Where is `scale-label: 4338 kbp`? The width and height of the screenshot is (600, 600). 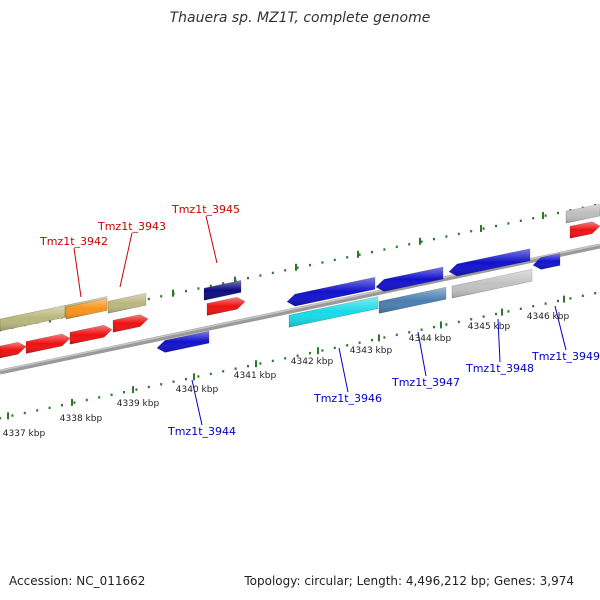
scale-label: 4338 kbp is located at coordinates (81, 419).